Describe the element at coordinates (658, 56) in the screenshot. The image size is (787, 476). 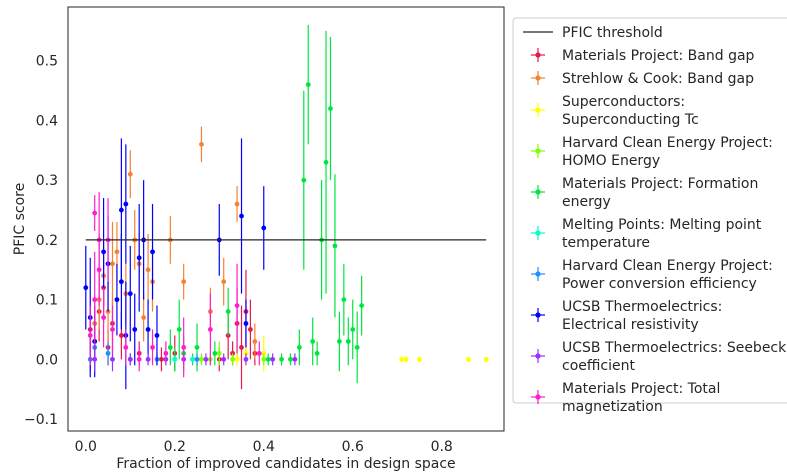
I see `legend-label: Materials Project: Band gap` at that location.